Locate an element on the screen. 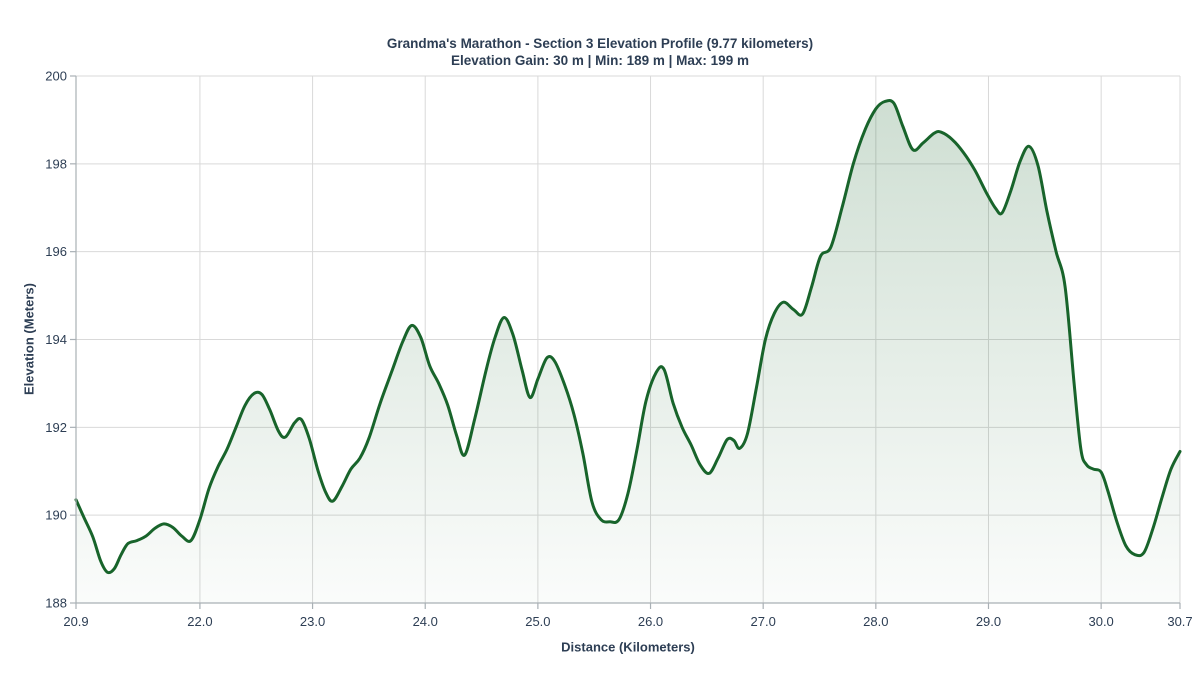 This screenshot has width=1200, height=675. y-axis-label: Elevation (Meters) is located at coordinates (29, 339).